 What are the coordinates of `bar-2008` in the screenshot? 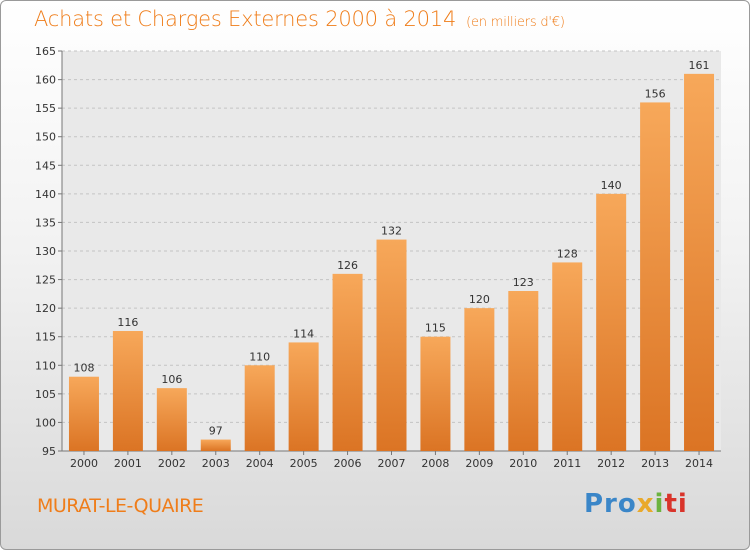 It's located at (435, 393).